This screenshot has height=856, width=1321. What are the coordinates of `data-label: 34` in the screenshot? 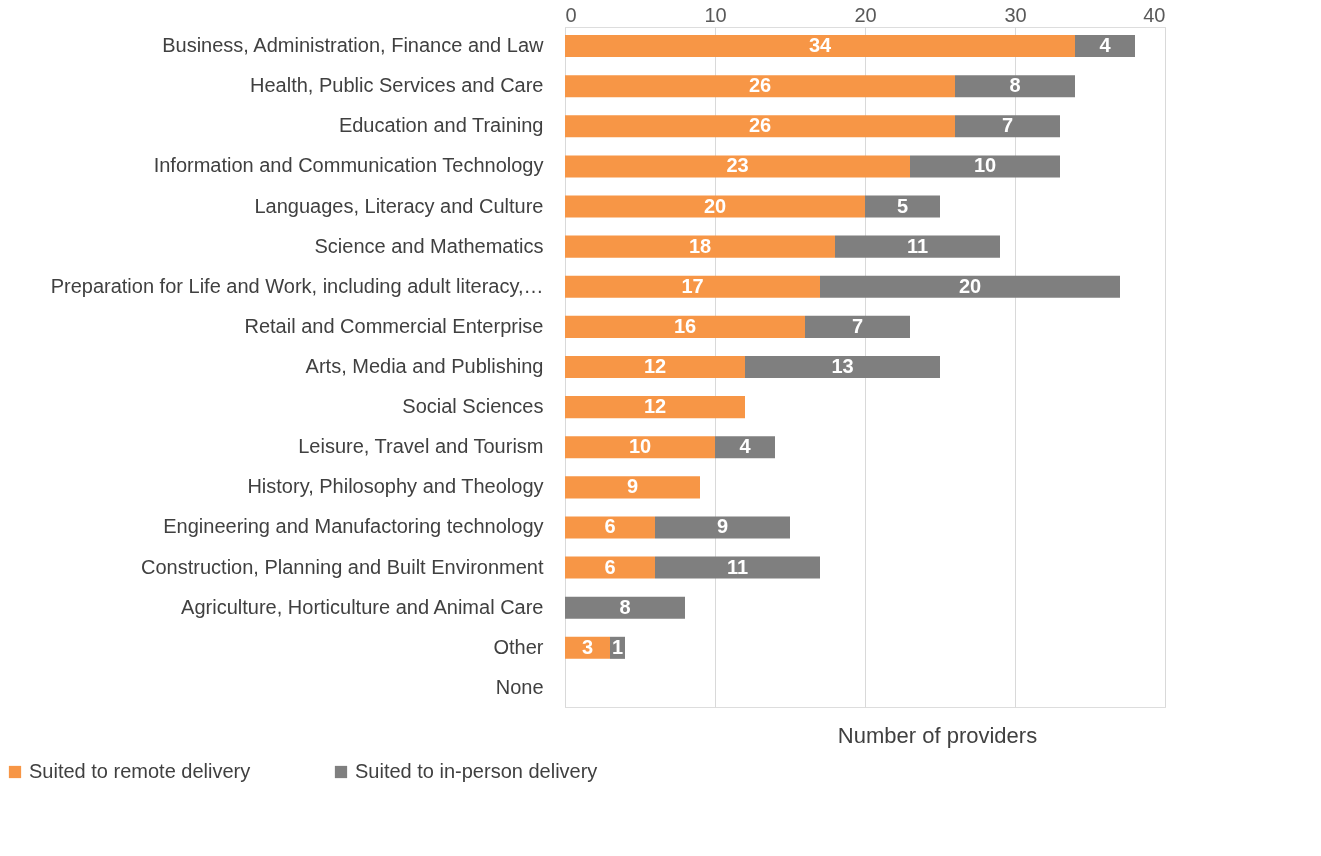 It's located at (820, 45).